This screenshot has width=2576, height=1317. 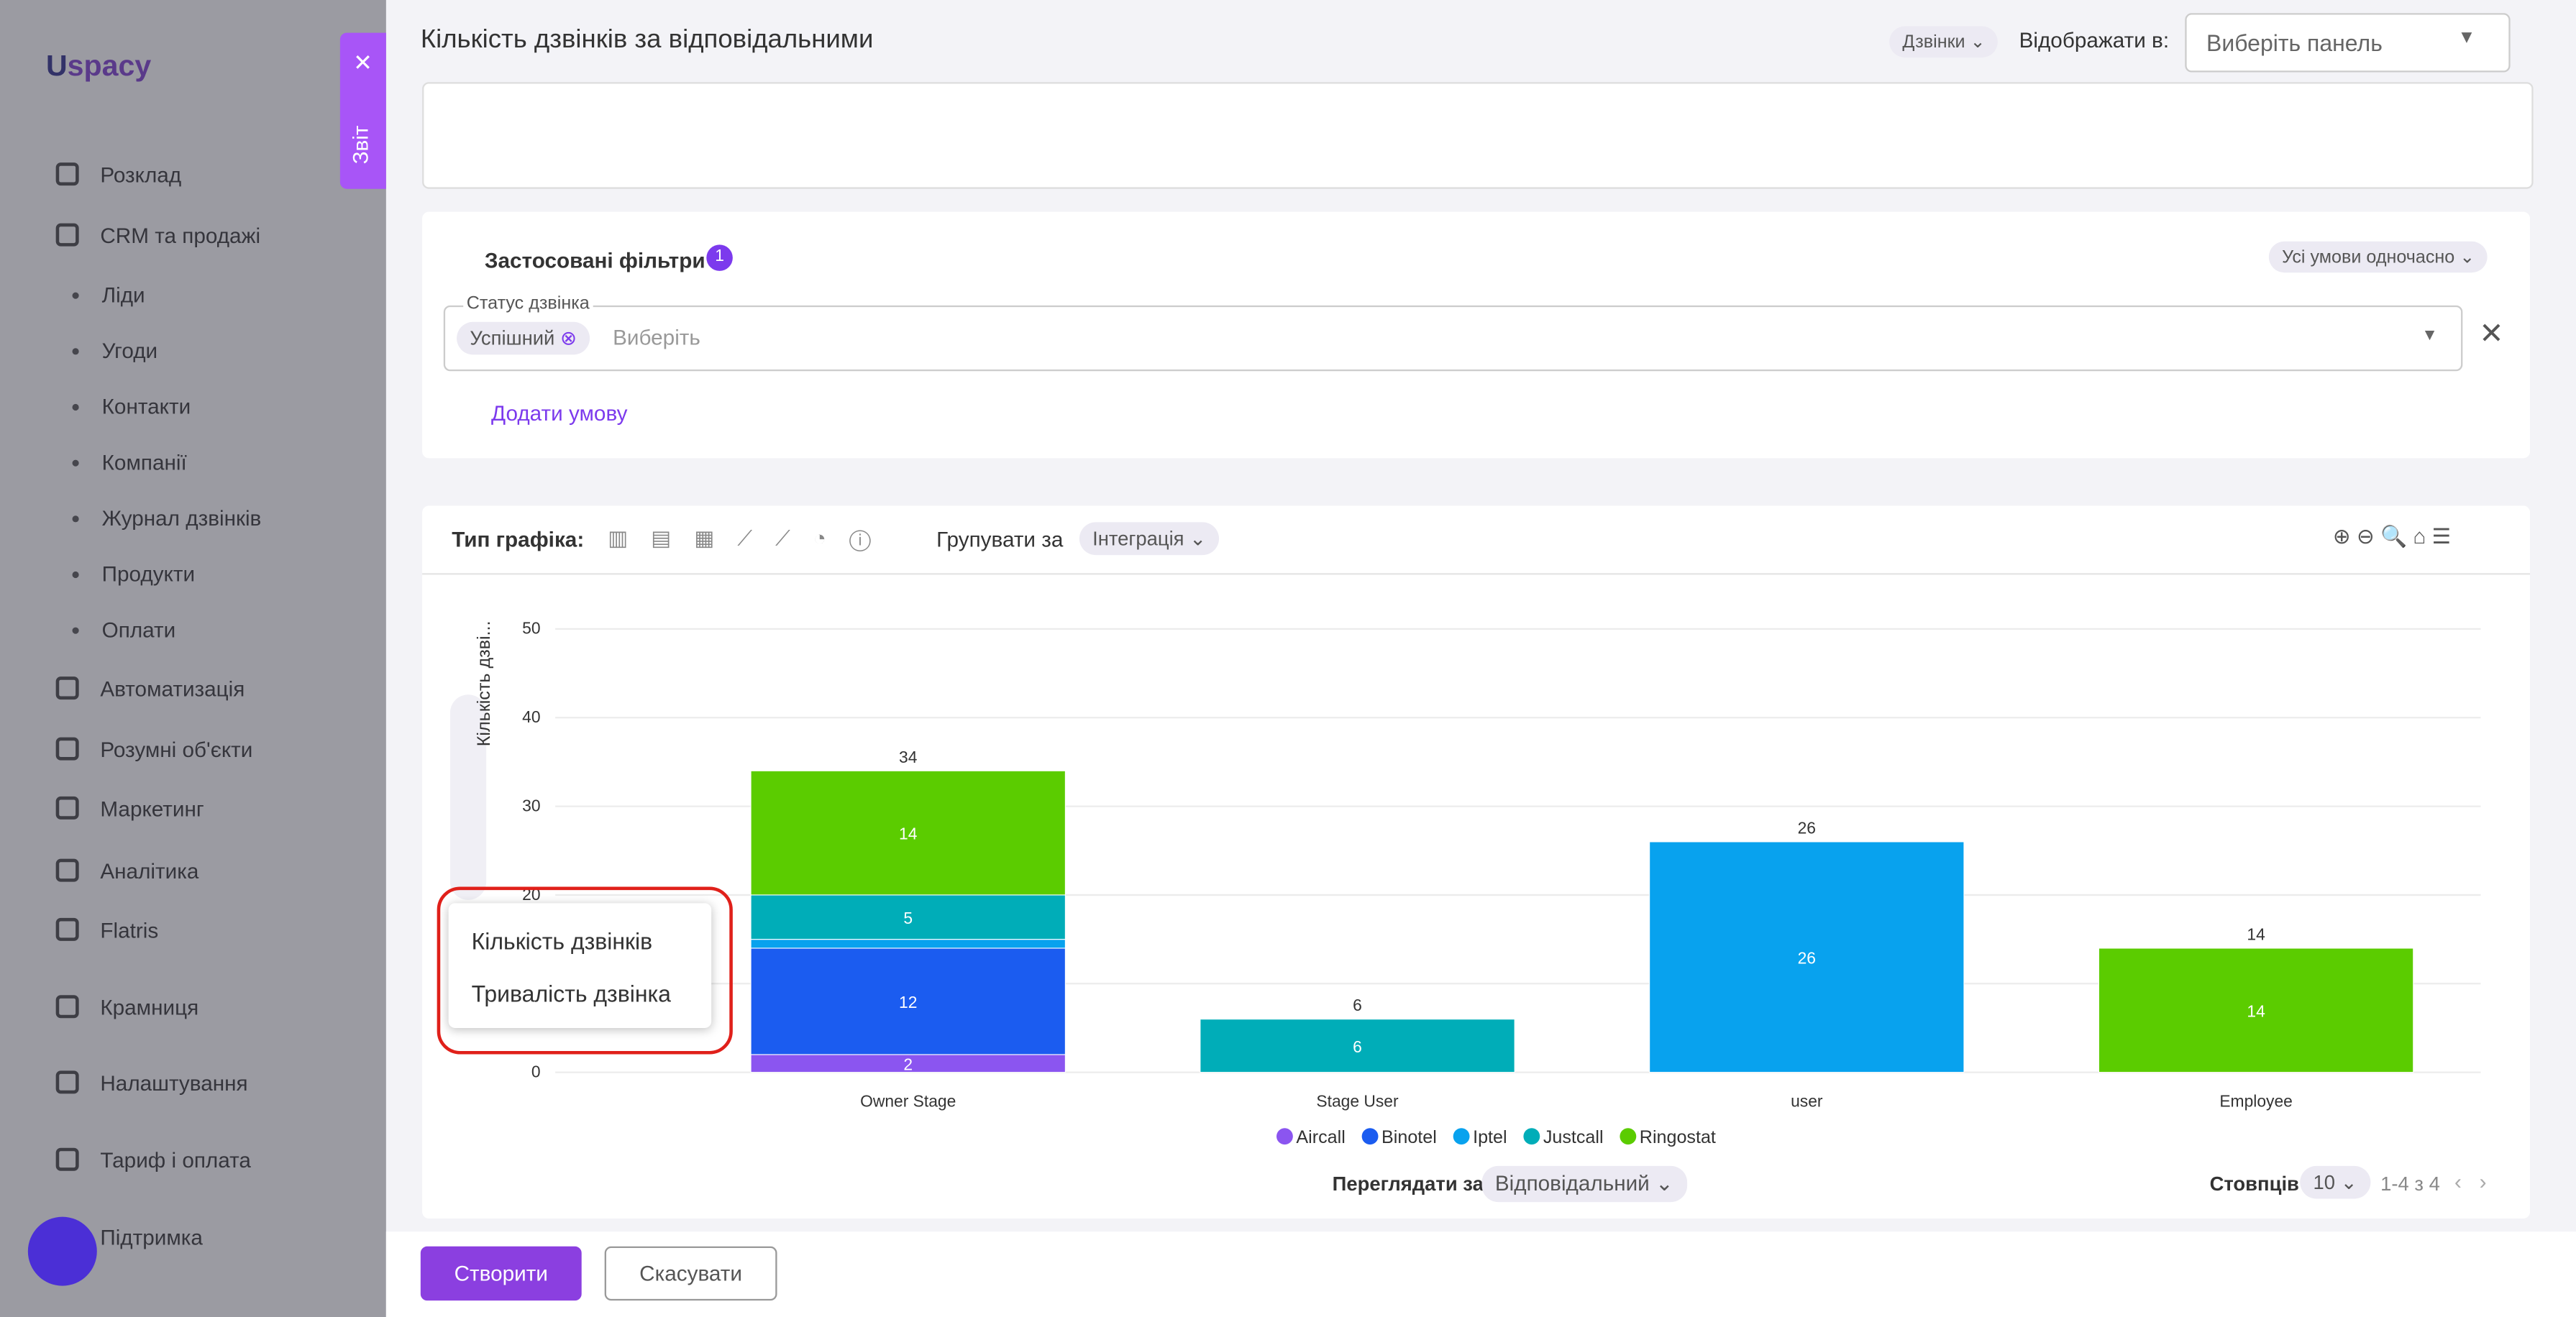 I want to click on chart-type-label: Тип графіка:, so click(x=518, y=540).